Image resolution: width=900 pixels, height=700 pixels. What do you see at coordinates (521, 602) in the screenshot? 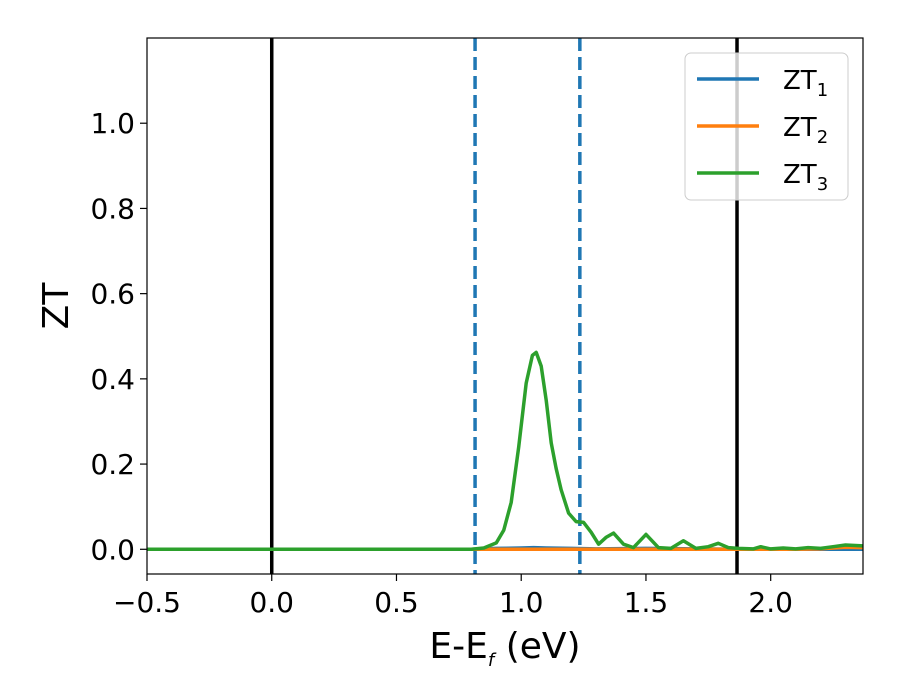
I see `x-tick-label: 1.0` at bounding box center [521, 602].